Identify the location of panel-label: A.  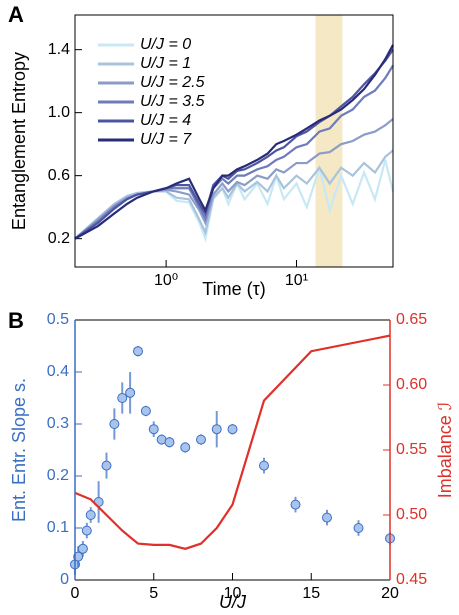
(16, 14).